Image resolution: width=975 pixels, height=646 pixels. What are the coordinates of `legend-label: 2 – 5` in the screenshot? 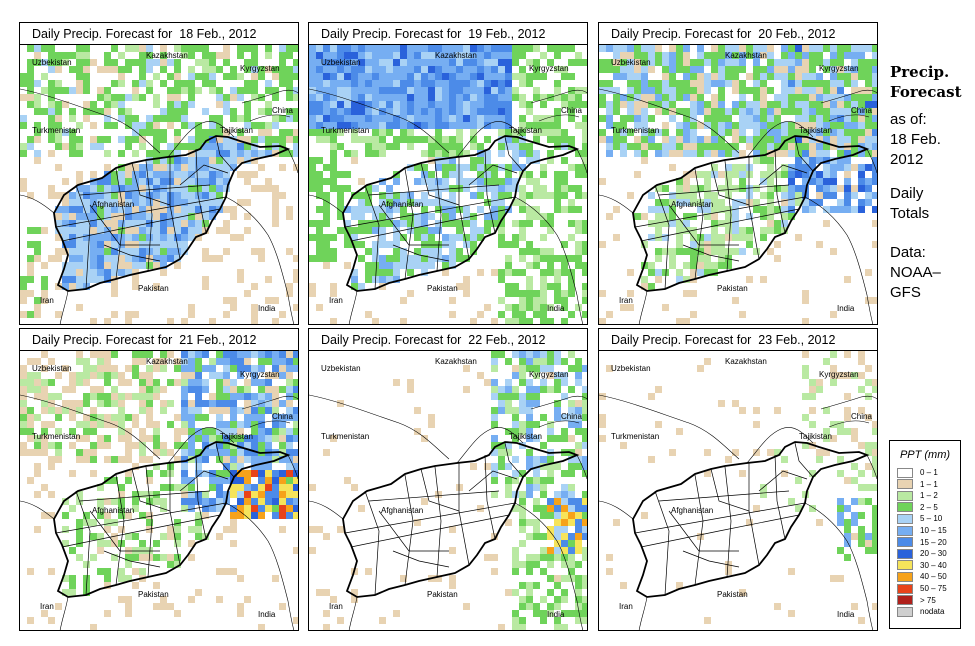 It's located at (929, 507).